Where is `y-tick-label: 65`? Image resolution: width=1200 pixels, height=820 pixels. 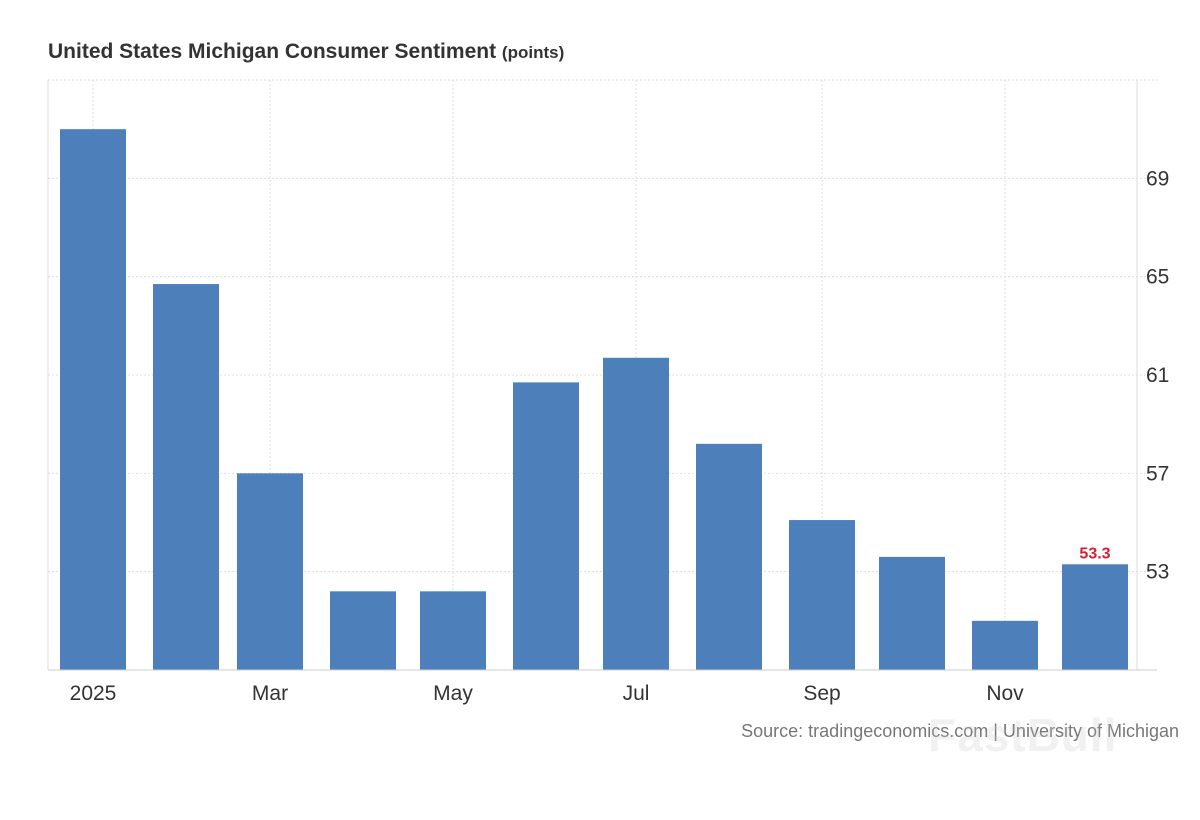 y-tick-label: 65 is located at coordinates (1157, 277).